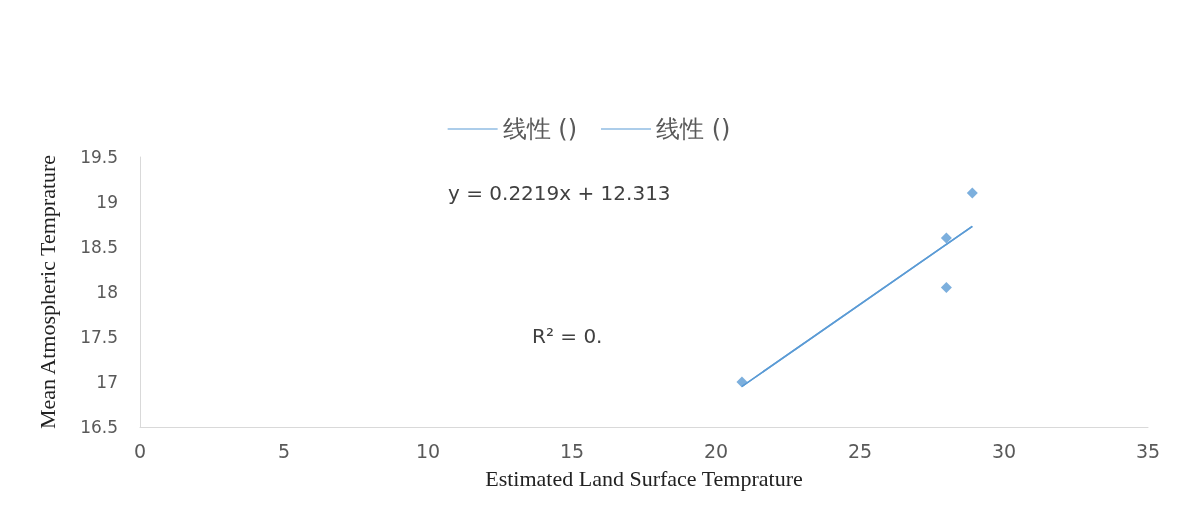  Describe the element at coordinates (99, 247) in the screenshot. I see `y-tick-label: 18.5` at that location.